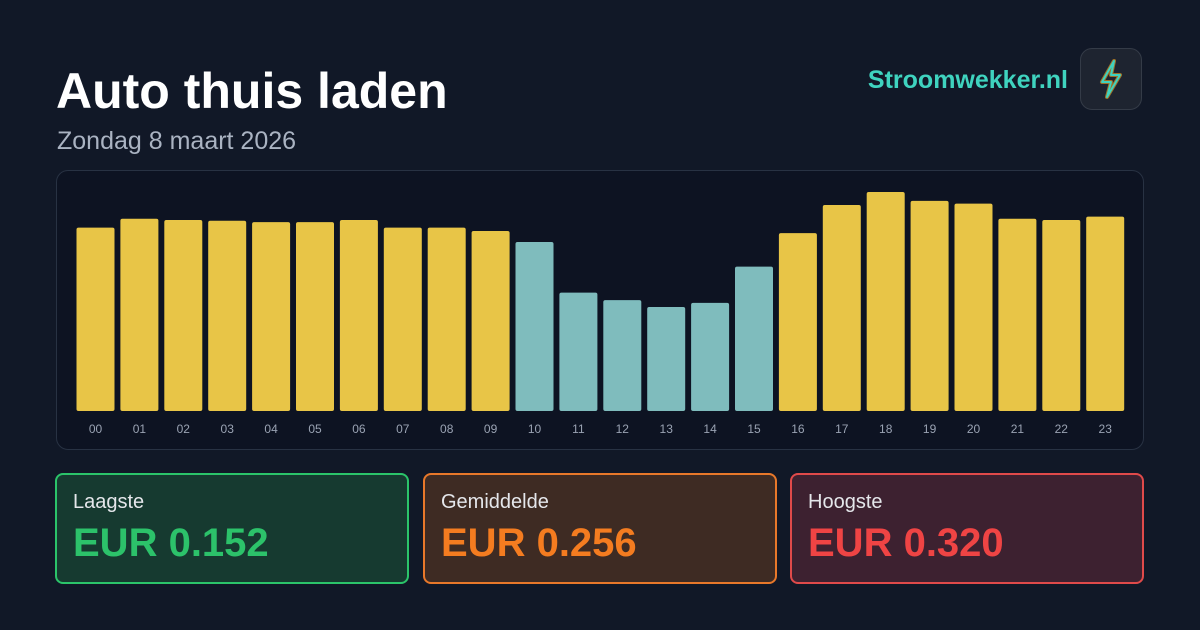 The image size is (1200, 630). What do you see at coordinates (403, 429) in the screenshot?
I see `x-tick-label: 07` at bounding box center [403, 429].